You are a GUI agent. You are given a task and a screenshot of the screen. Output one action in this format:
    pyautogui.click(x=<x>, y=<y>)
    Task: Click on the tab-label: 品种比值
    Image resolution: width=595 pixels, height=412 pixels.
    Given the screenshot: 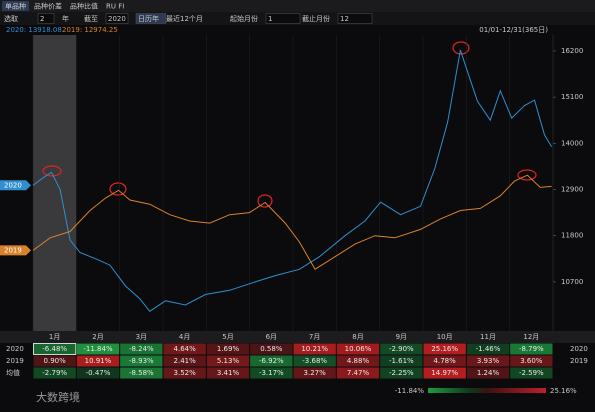 What is the action you would take?
    pyautogui.click(x=84, y=6)
    